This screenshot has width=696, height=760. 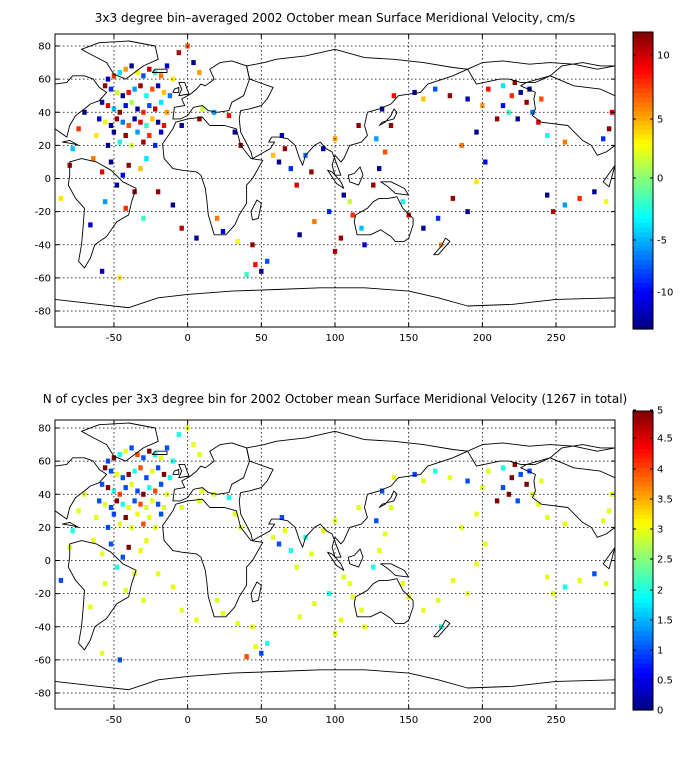 What do you see at coordinates (44, 146) in the screenshot?
I see `y-tick-label: 20` at bounding box center [44, 146].